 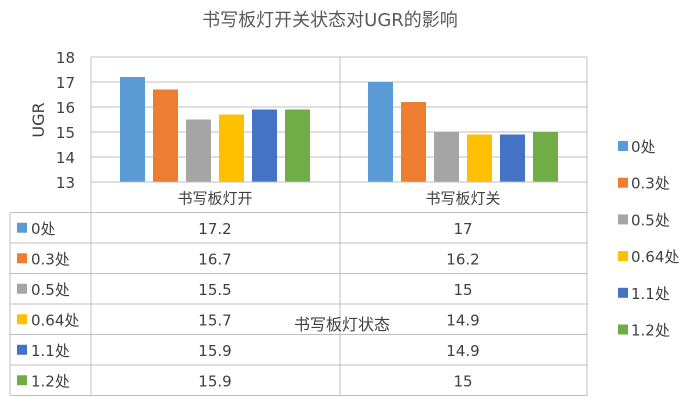 I want to click on legend-label: 1.1处, so click(x=650, y=294).